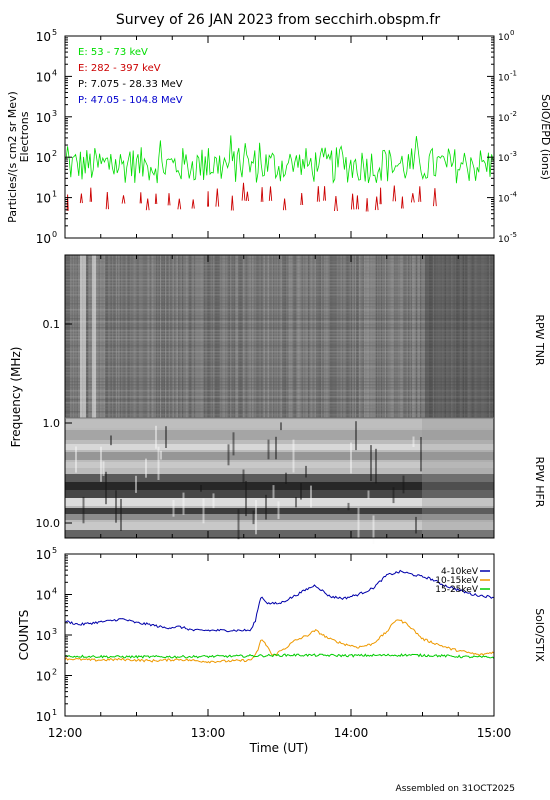 Image resolution: width=550 pixels, height=800 pixels. What do you see at coordinates (513, 73) in the screenshot?
I see `epd-y2tick-exponent: -1` at bounding box center [513, 73].